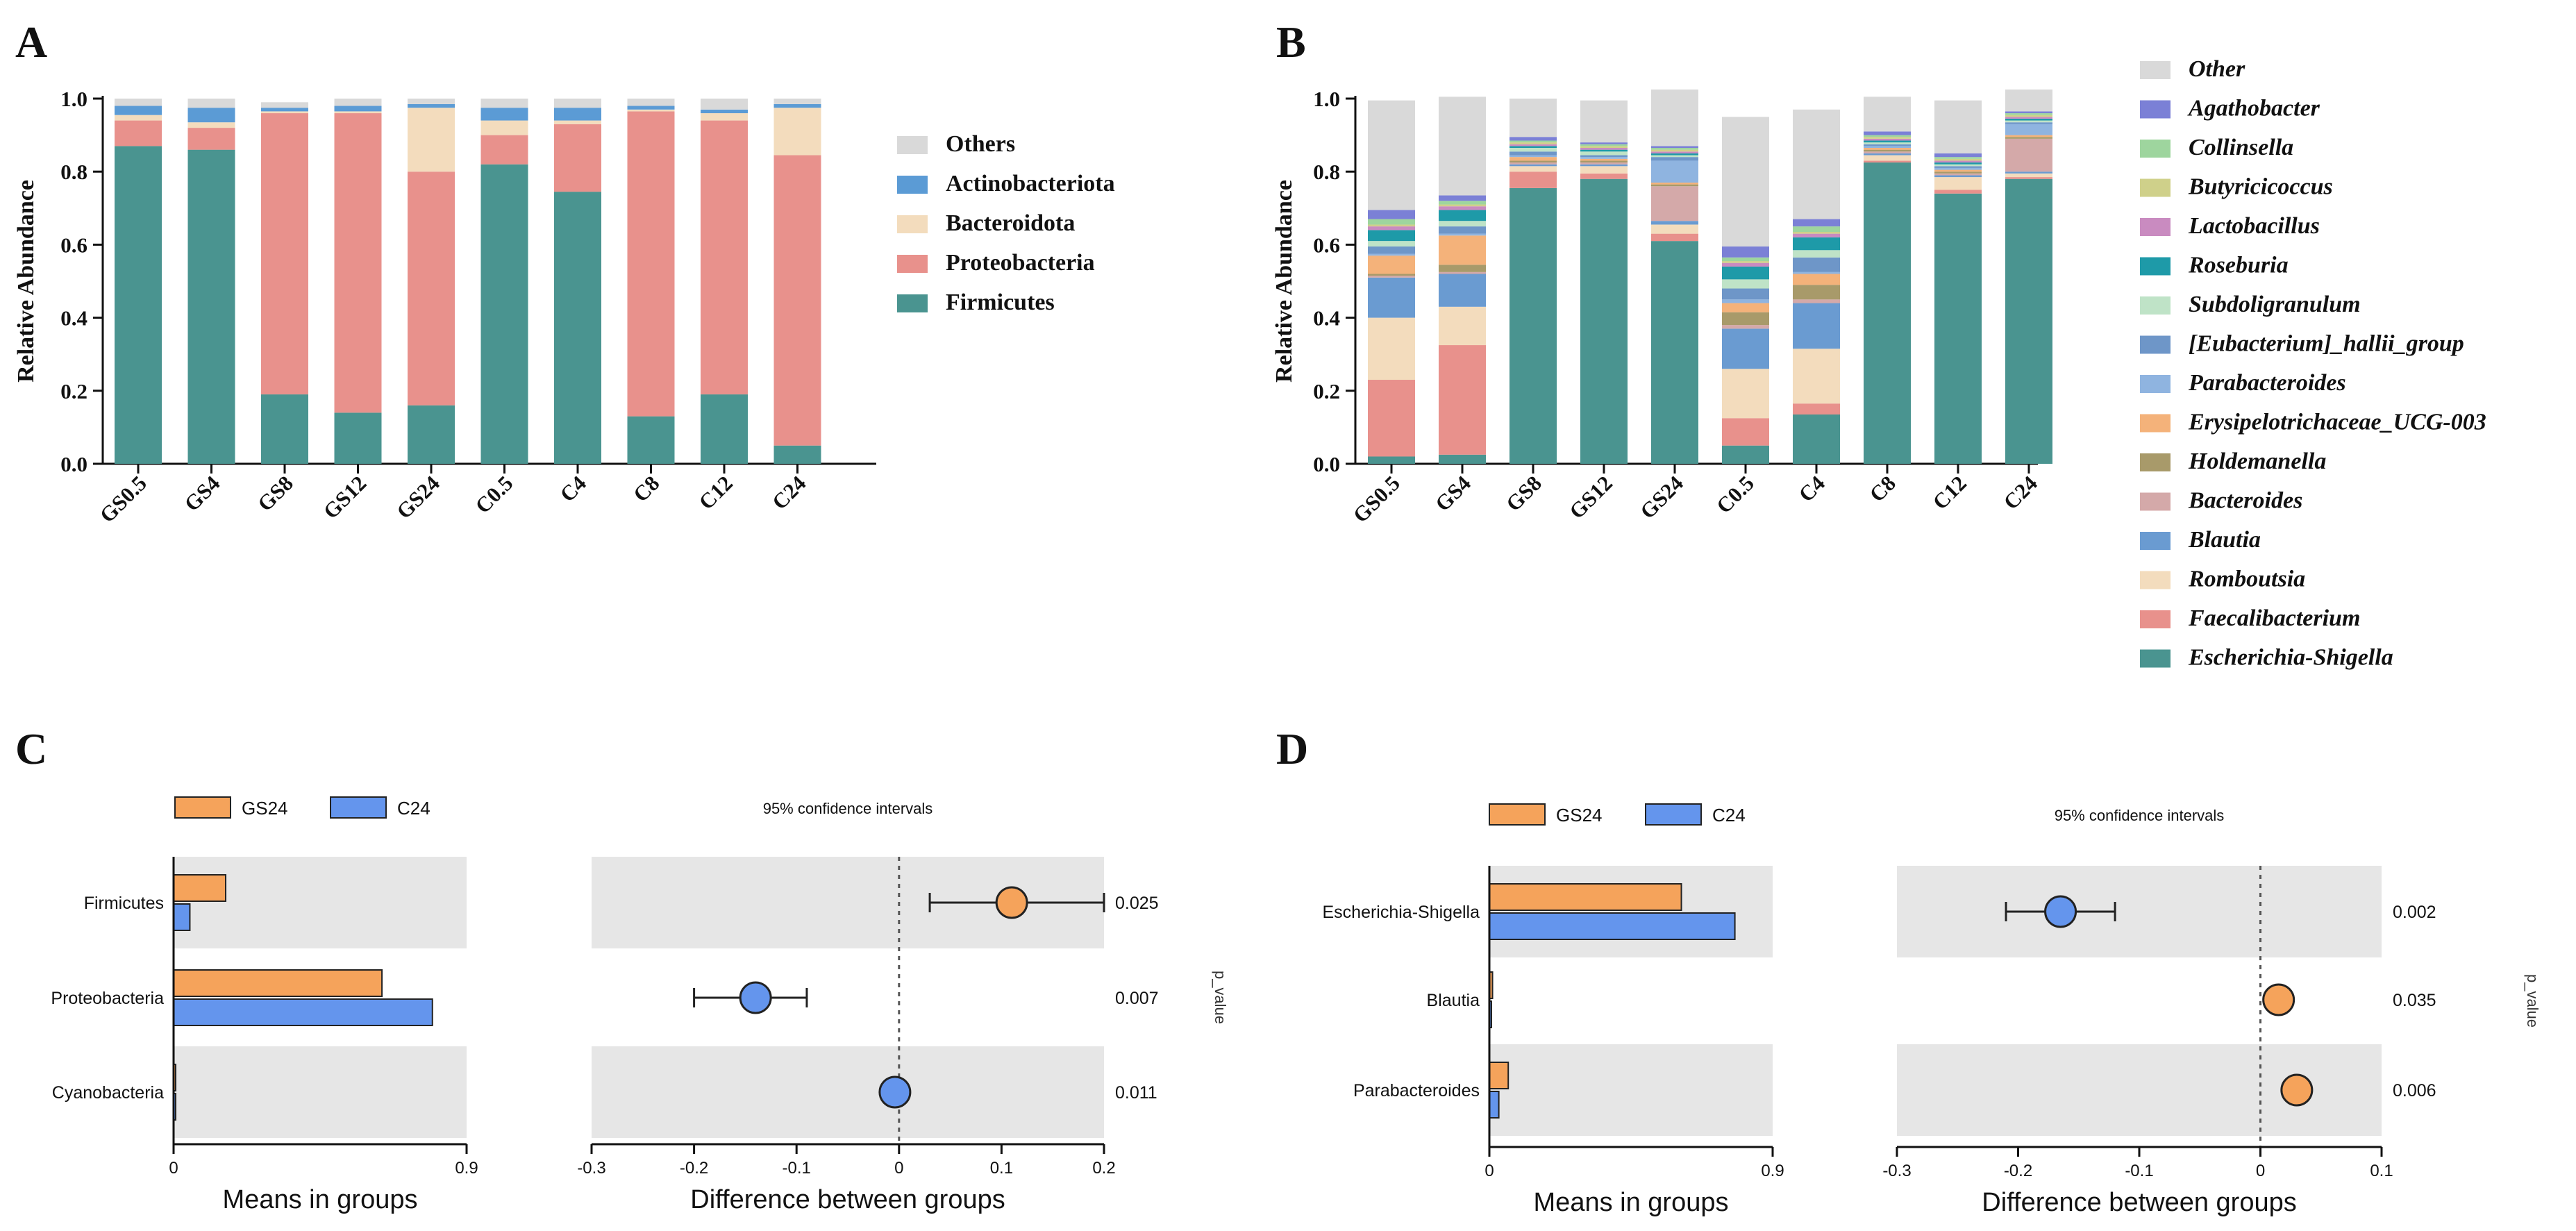 The height and width of the screenshot is (1231, 2576). What do you see at coordinates (73, 464) in the screenshot?
I see `y-tick-label: 0.0` at bounding box center [73, 464].